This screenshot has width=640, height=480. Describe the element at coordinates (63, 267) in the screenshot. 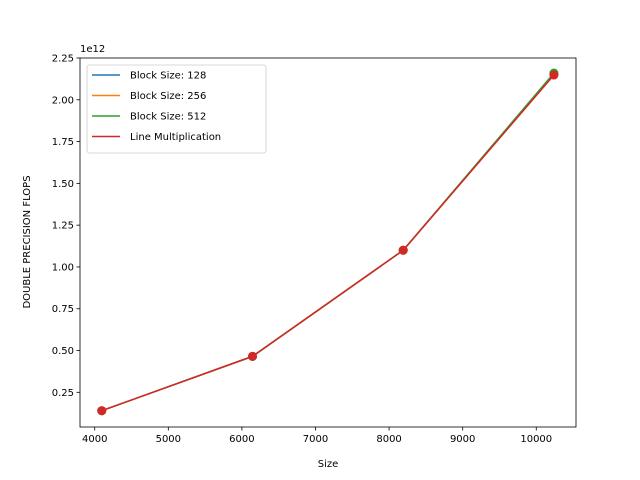

I see `y-tick-label: 1.00` at that location.